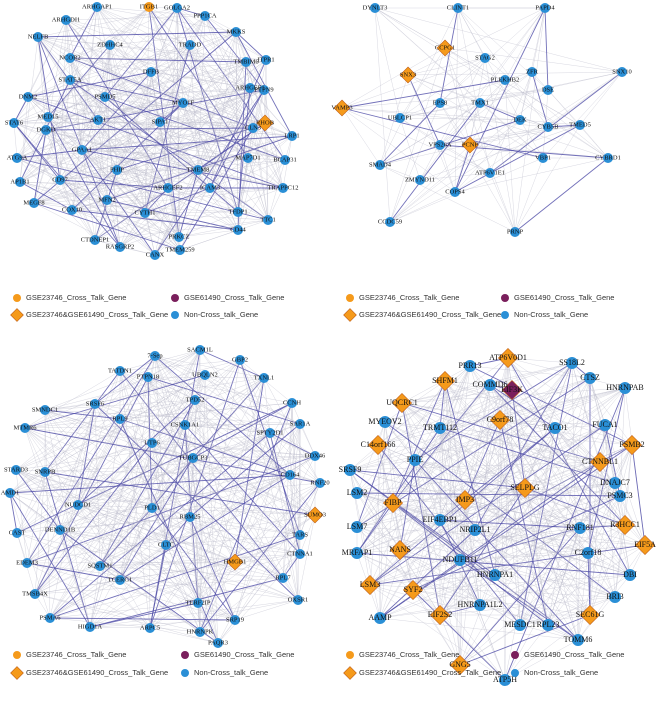  I want to click on node-label: SMNDC1, so click(45, 409).